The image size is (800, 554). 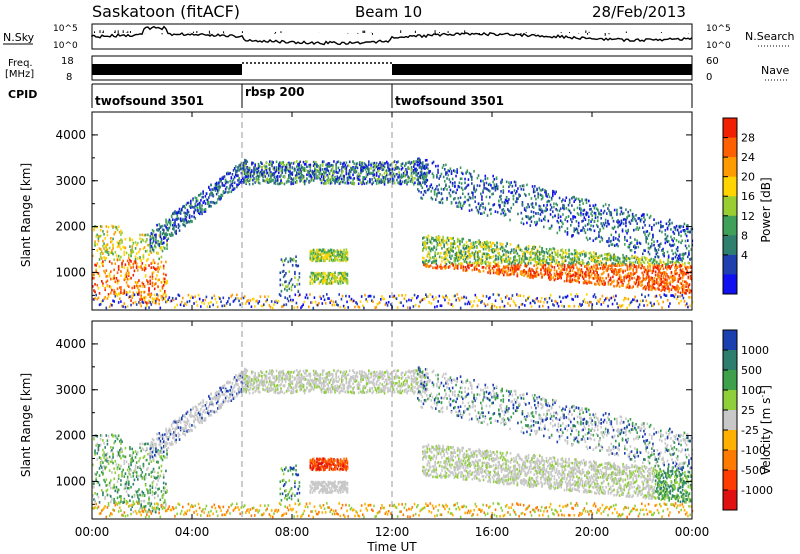 What do you see at coordinates (449, 101) in the screenshot?
I see `cpid-segment-3: twofsound 3501` at bounding box center [449, 101].